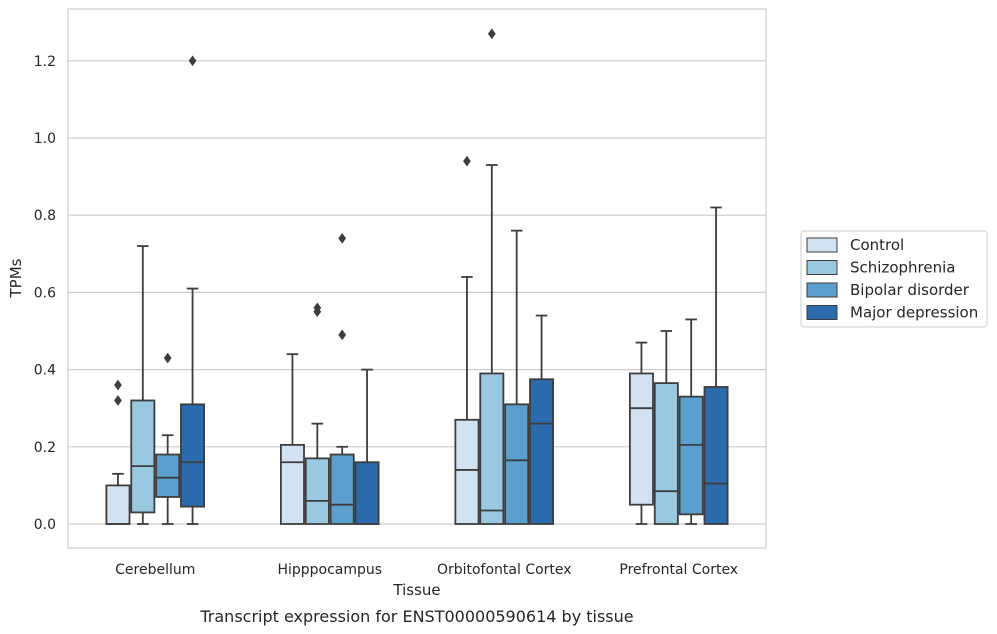  Describe the element at coordinates (902, 268) in the screenshot. I see `legend-label: Schizophrenia` at that location.